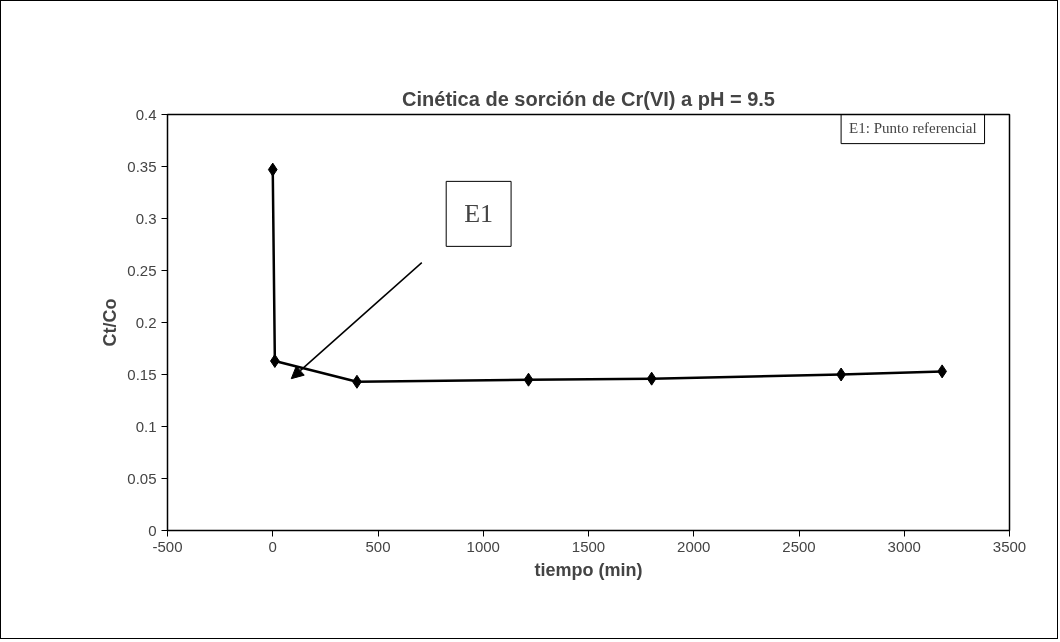 The height and width of the screenshot is (642, 1060). What do you see at coordinates (588, 98) in the screenshot?
I see `chart-title: Cinética de sorción de Cr(VI) a pH = 9.5` at bounding box center [588, 98].